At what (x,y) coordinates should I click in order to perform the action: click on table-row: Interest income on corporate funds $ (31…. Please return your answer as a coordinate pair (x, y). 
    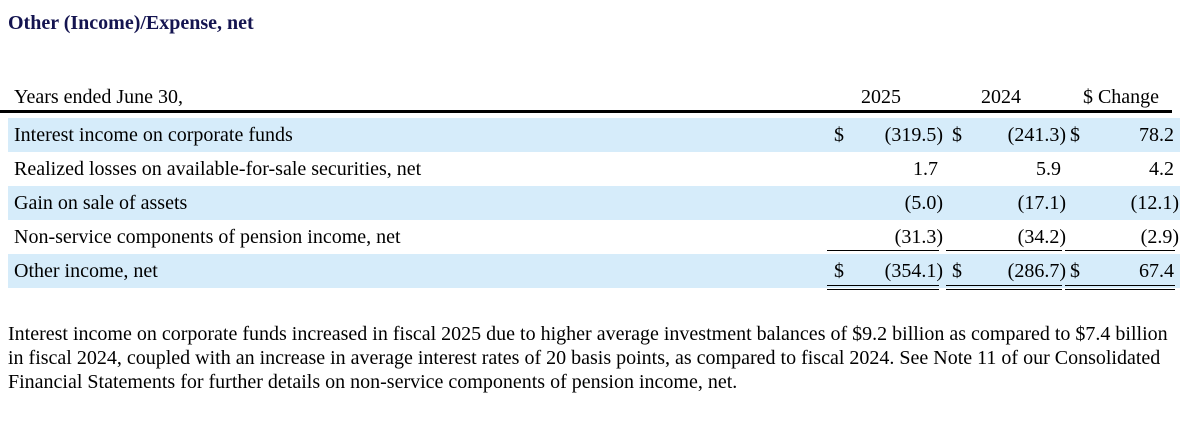
    Looking at the image, I should click on (594, 135).